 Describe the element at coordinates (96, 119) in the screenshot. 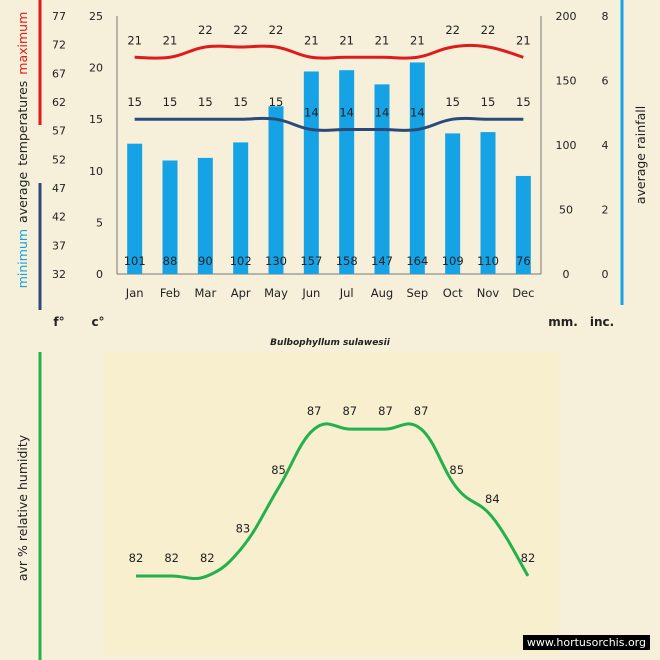

I see `celsius-tick: 15` at that location.